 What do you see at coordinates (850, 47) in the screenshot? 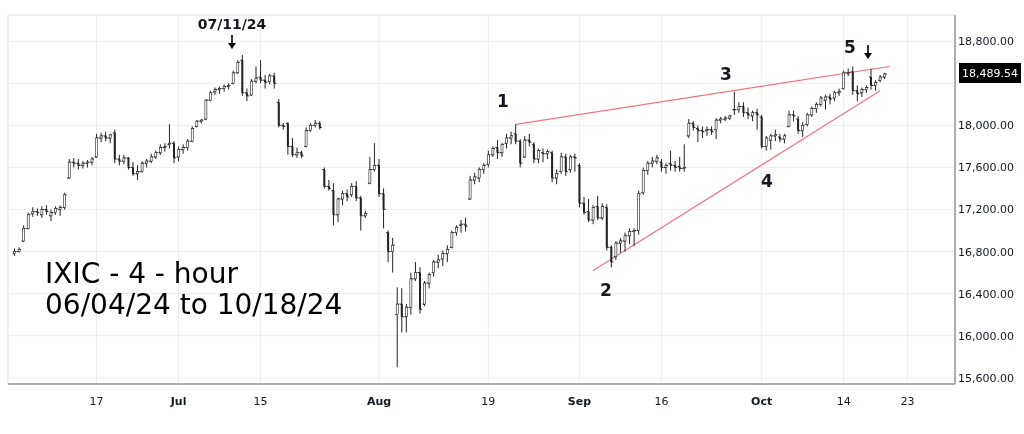
I see `annotation: 5` at bounding box center [850, 47].